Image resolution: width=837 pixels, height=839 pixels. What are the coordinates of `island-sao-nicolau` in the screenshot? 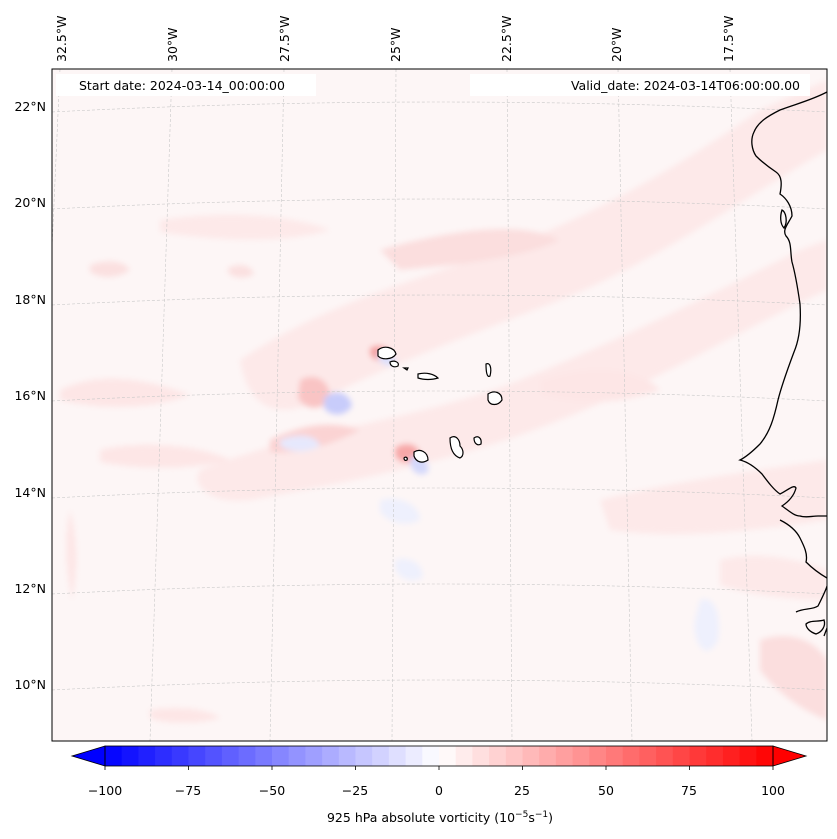 It's located at (428, 376).